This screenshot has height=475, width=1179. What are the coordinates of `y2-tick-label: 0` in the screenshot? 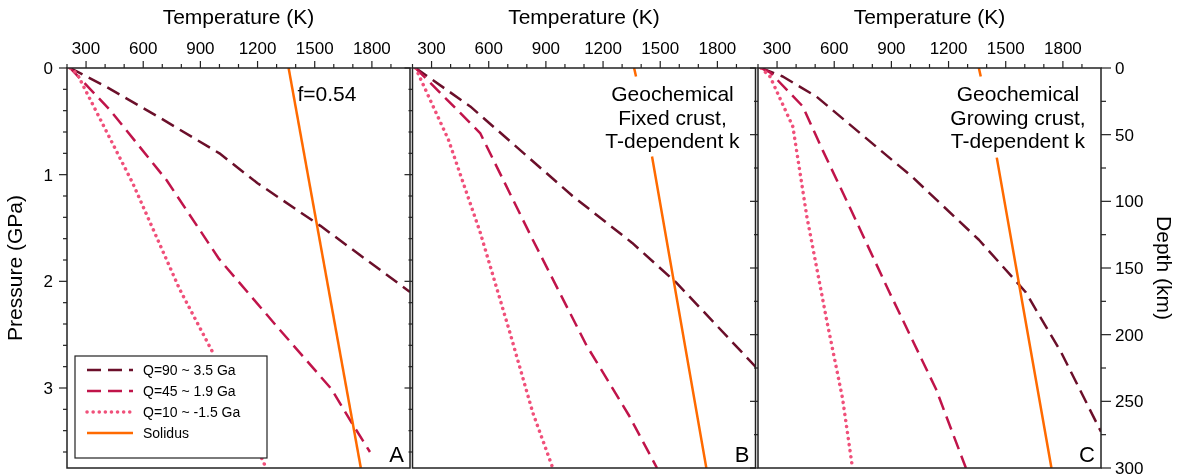 It's located at (1120, 68).